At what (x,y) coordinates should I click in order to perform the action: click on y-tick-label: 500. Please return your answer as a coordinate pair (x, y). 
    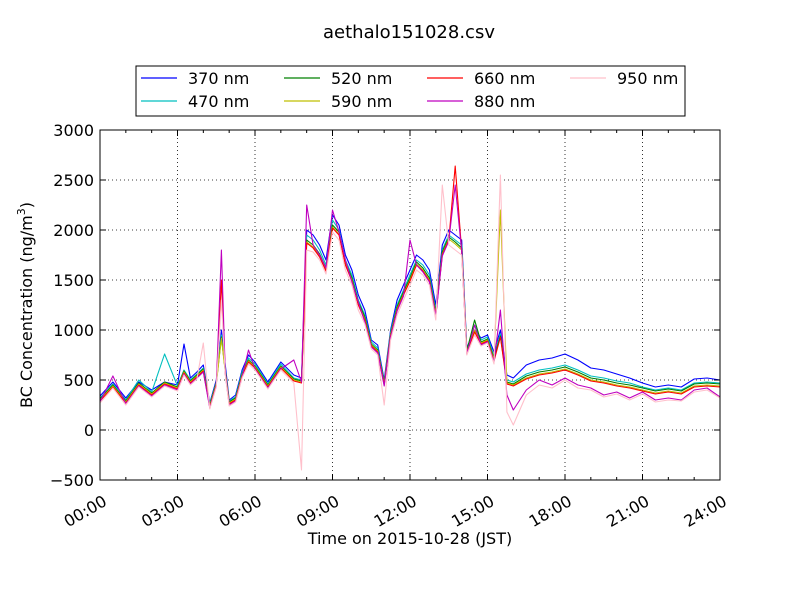
    Looking at the image, I should click on (78, 380).